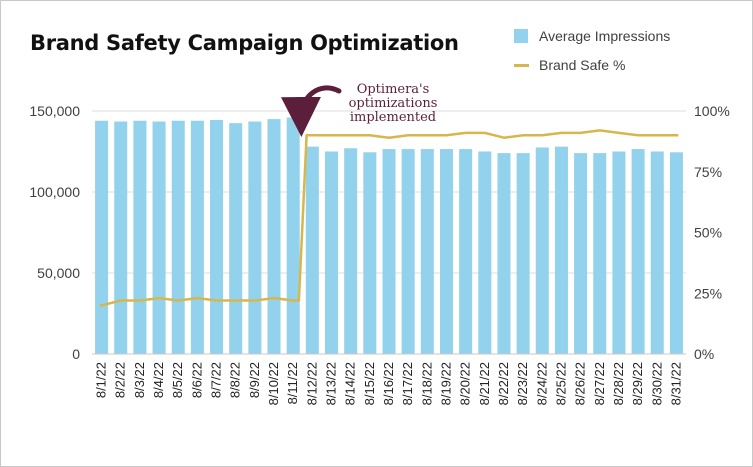 This screenshot has width=753, height=467. Describe the element at coordinates (311, 111) in the screenshot. I see `annotation-arrow` at that location.